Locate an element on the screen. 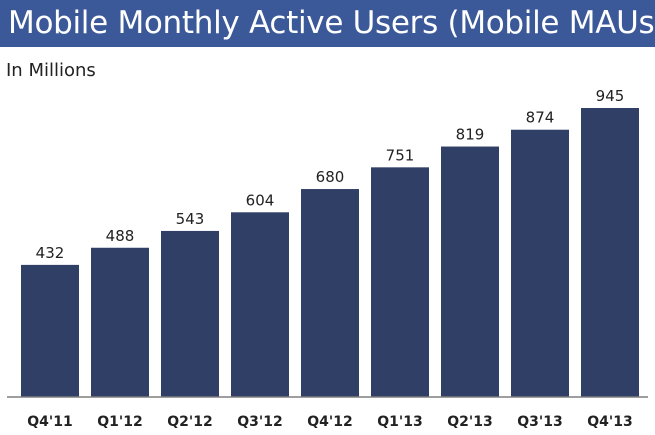  data-label-0: 432 is located at coordinates (50, 253).